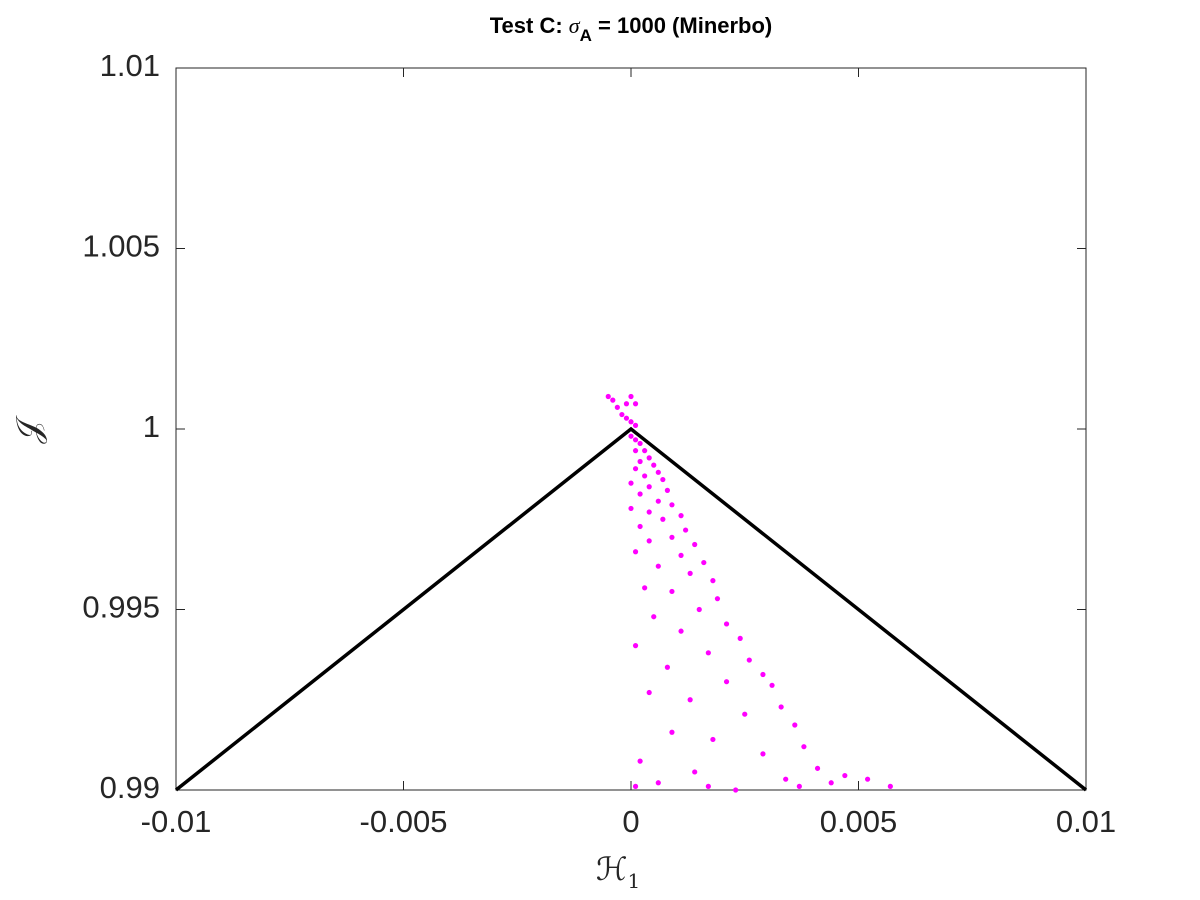 The image size is (1200, 900). Describe the element at coordinates (29, 429) in the screenshot. I see `y-axis-label: 𝒥` at that location.